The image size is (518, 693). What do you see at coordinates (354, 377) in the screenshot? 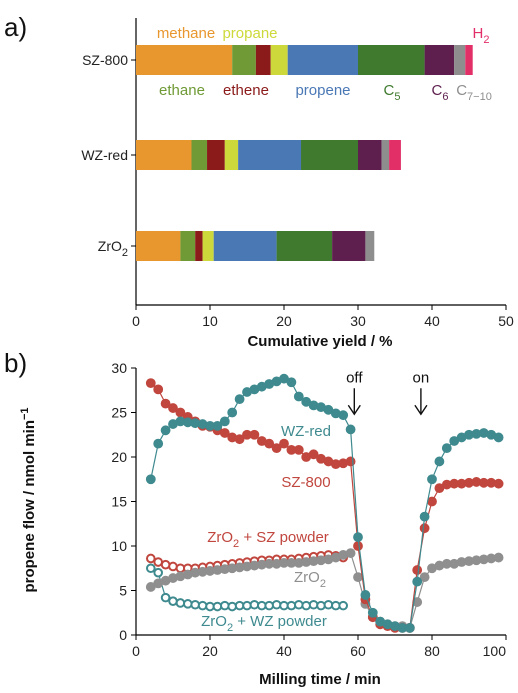
I see `annotation-label: off` at bounding box center [354, 377].